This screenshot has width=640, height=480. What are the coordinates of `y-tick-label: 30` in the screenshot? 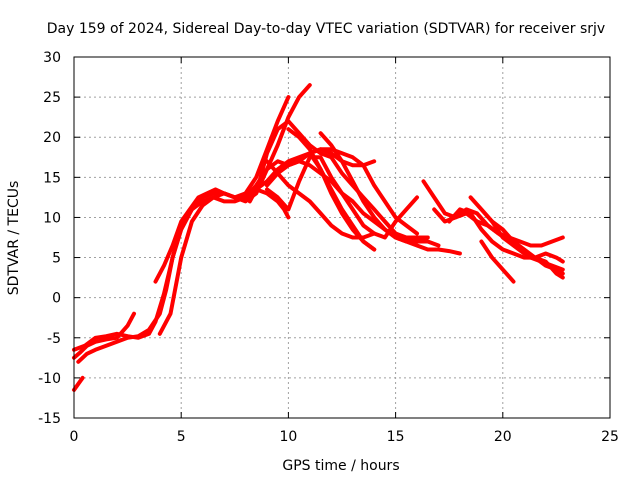 It's located at (52, 58).